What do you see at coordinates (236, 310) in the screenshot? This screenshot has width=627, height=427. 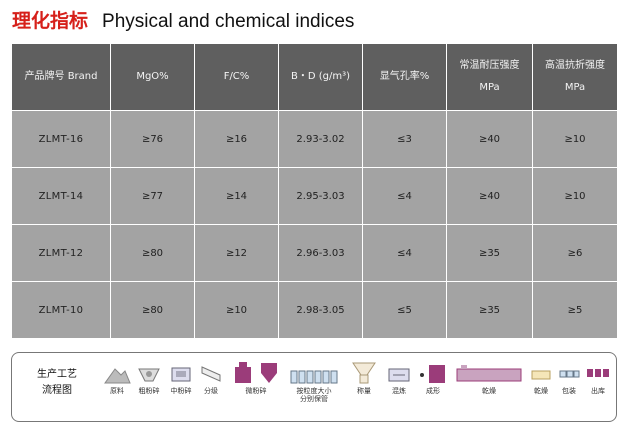 I see `cell-fc: ≥10` at bounding box center [236, 310].